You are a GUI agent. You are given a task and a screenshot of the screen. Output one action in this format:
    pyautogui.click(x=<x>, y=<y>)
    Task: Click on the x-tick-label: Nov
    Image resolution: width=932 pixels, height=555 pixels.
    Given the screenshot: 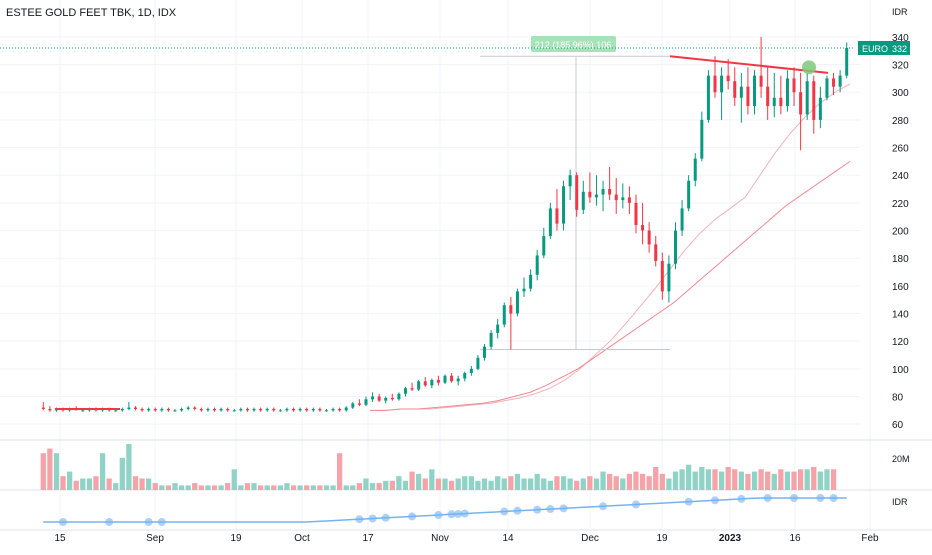 What is the action you would take?
    pyautogui.click(x=440, y=538)
    